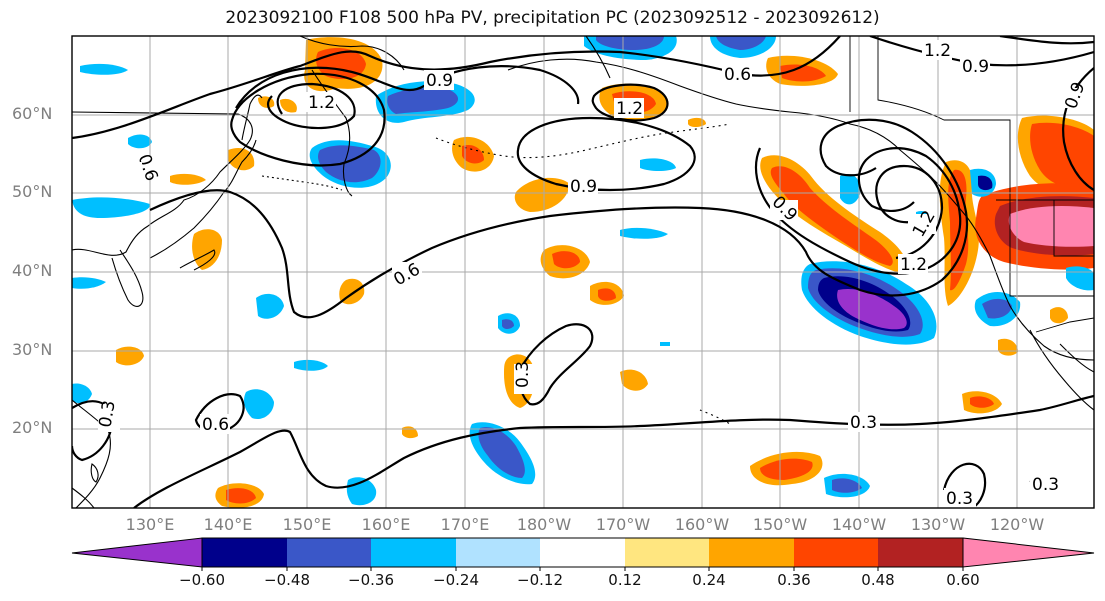 The height and width of the screenshot is (601, 1105). What do you see at coordinates (1017, 524) in the screenshot?
I see `lon-label: 120°W` at bounding box center [1017, 524].